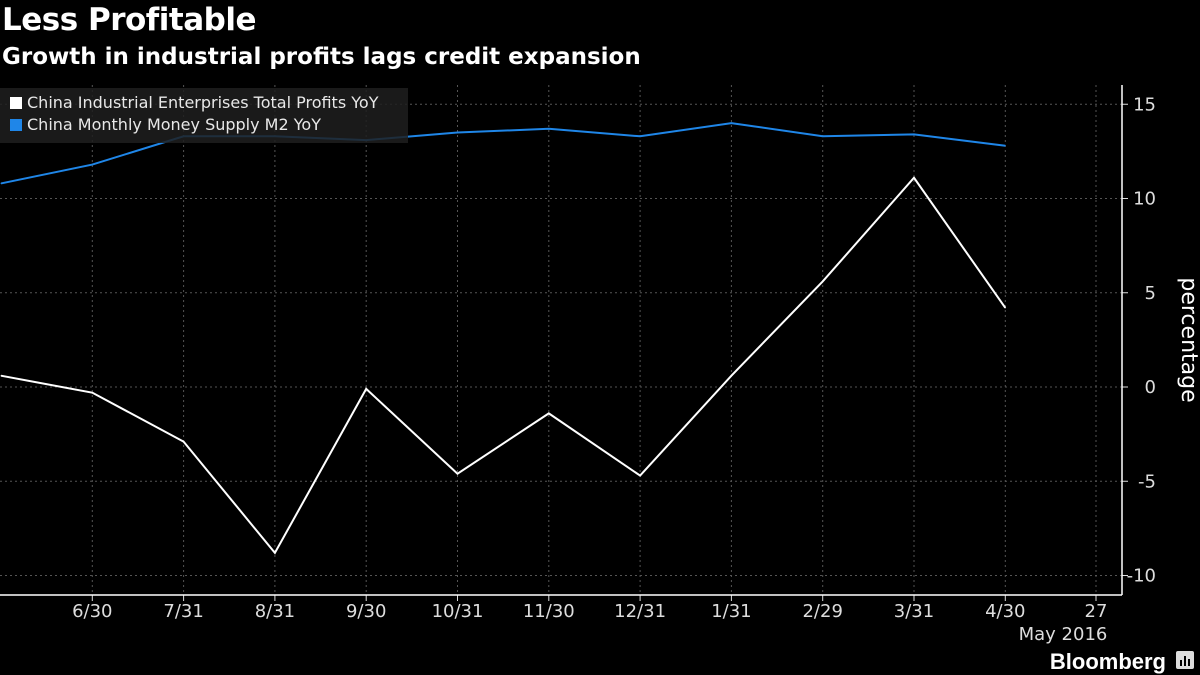 This screenshot has height=675, width=1200. Describe the element at coordinates (1096, 611) in the screenshot. I see `x-tick-label: 27` at that location.